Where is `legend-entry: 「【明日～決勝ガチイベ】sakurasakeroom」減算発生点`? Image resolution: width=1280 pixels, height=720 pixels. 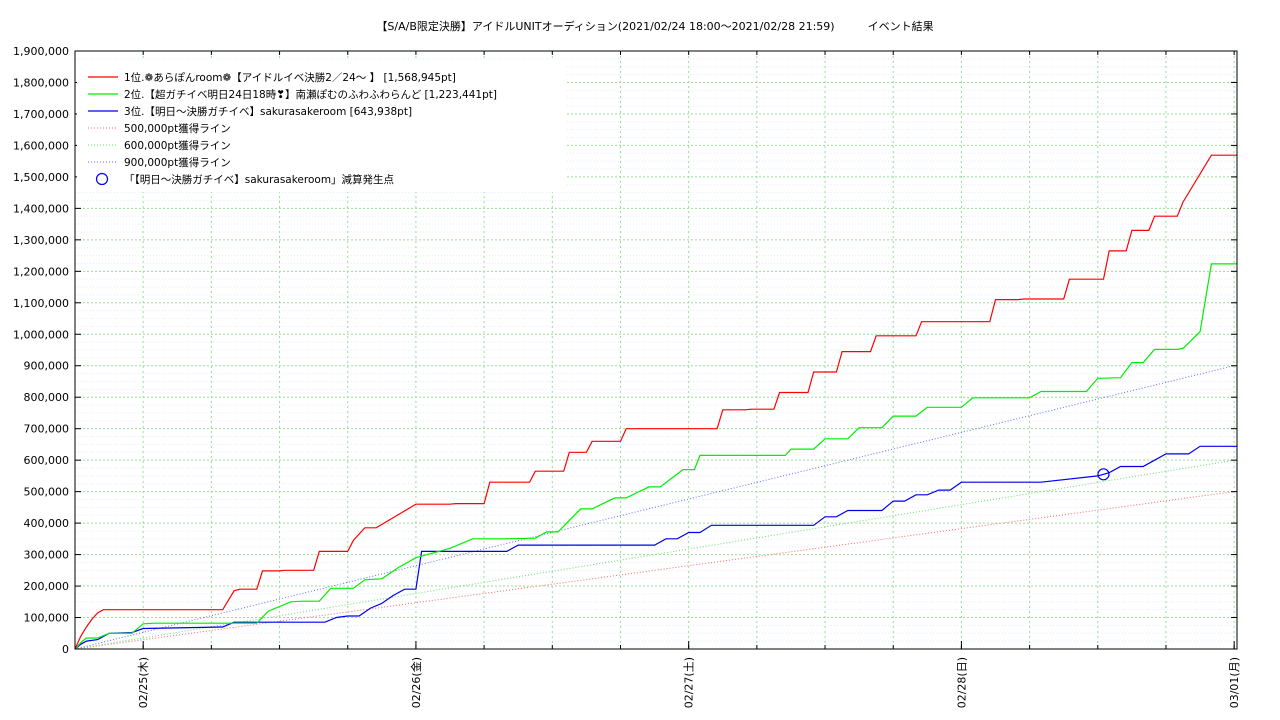 legend-entry: 「【明日～決勝ガチイベ】sakurasakeroom」減算発生点 is located at coordinates (259, 179).